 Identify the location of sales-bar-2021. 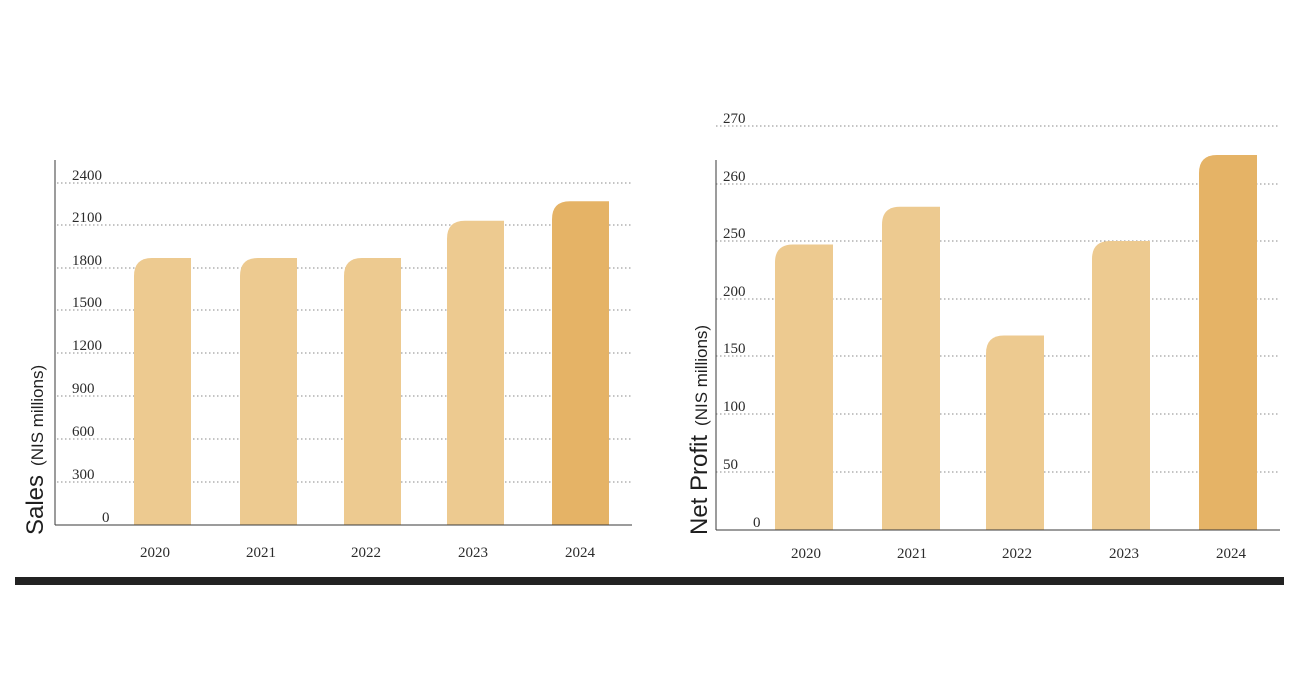
(268, 391).